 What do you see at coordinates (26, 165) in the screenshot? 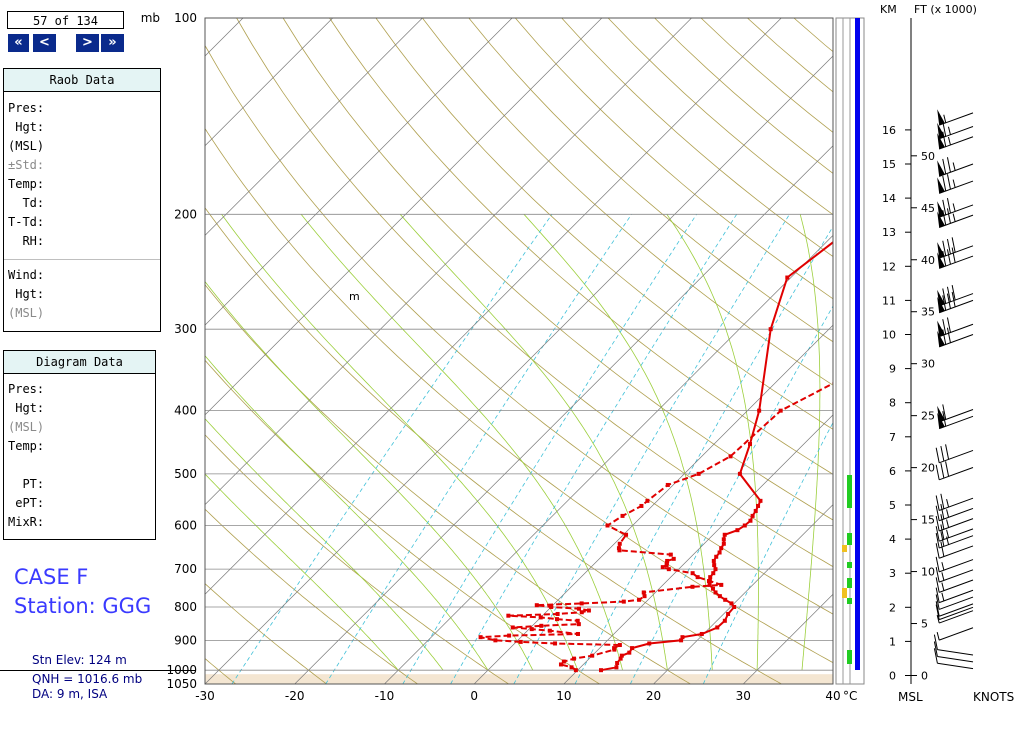
I see `raob-std-label: ±Std:` at bounding box center [26, 165].